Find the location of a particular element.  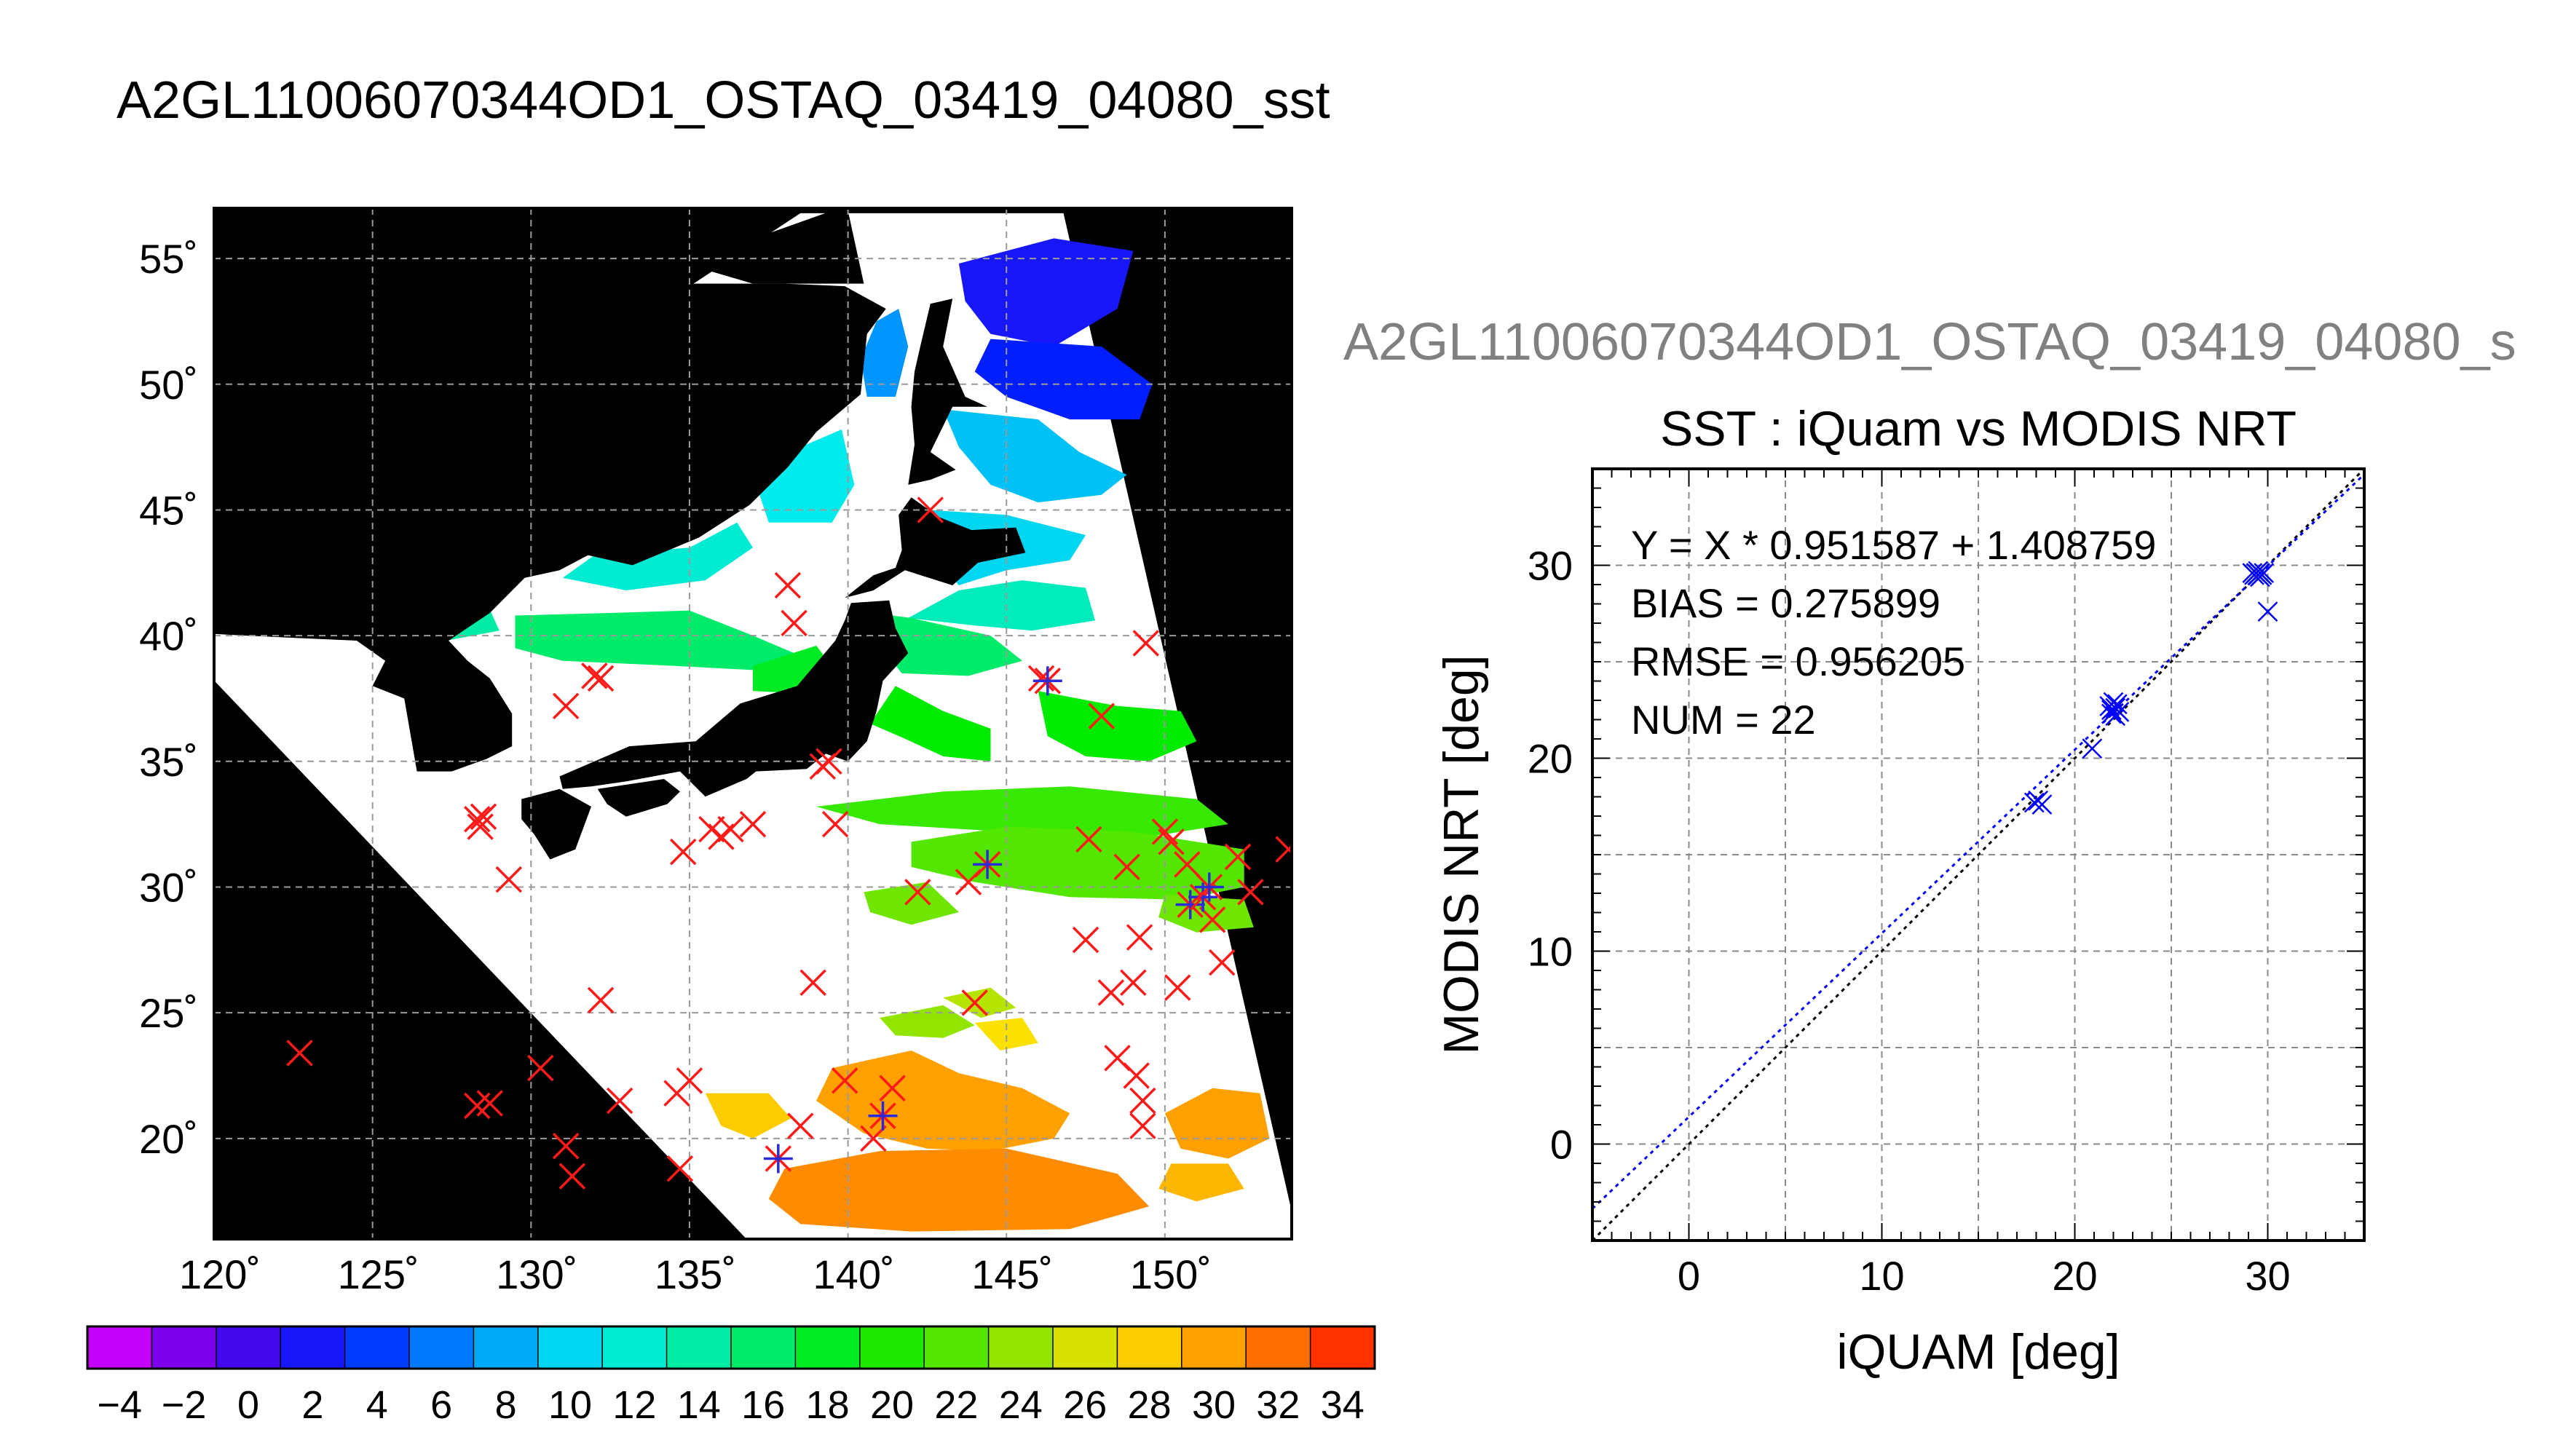

colorbar-tick-label: 18 is located at coordinates (828, 1405).